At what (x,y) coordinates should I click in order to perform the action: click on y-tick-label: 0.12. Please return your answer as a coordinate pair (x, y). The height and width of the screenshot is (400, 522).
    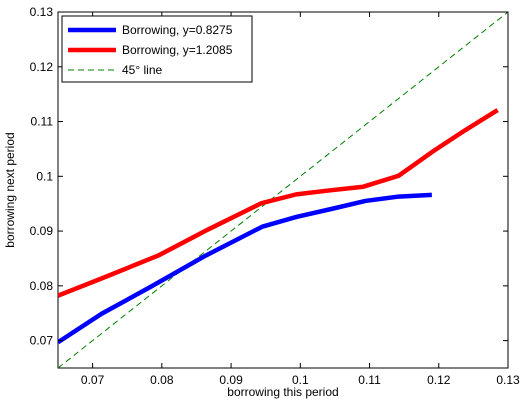
    Looking at the image, I should click on (42, 67).